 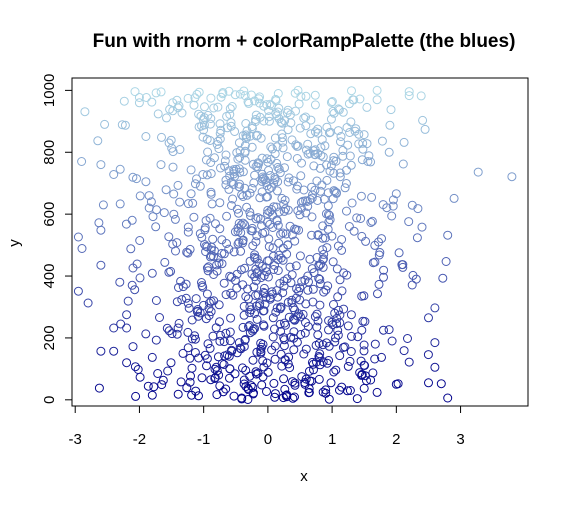 What do you see at coordinates (57, 239) in the screenshot?
I see `y-axis: 0 200 400 600 800 1000` at bounding box center [57, 239].